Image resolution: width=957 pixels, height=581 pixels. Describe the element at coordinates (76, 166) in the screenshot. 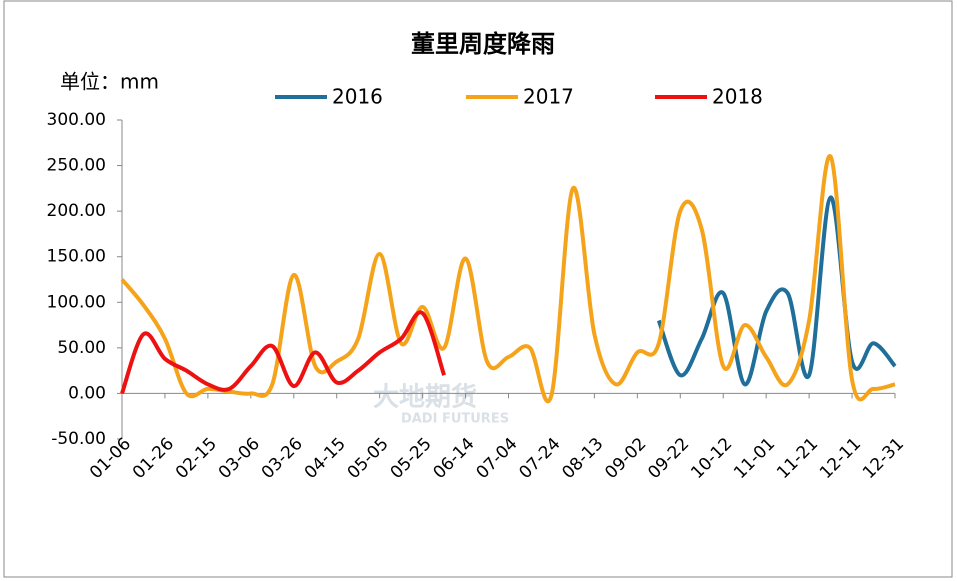

I see `y-tick-label: 250.00` at that location.